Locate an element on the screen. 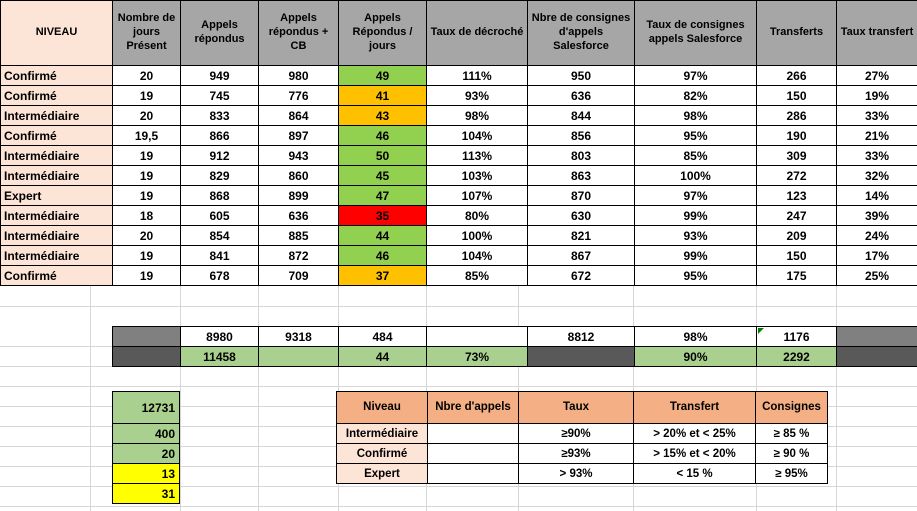  cell-appels-repondus-cb: 980 is located at coordinates (299, 76).